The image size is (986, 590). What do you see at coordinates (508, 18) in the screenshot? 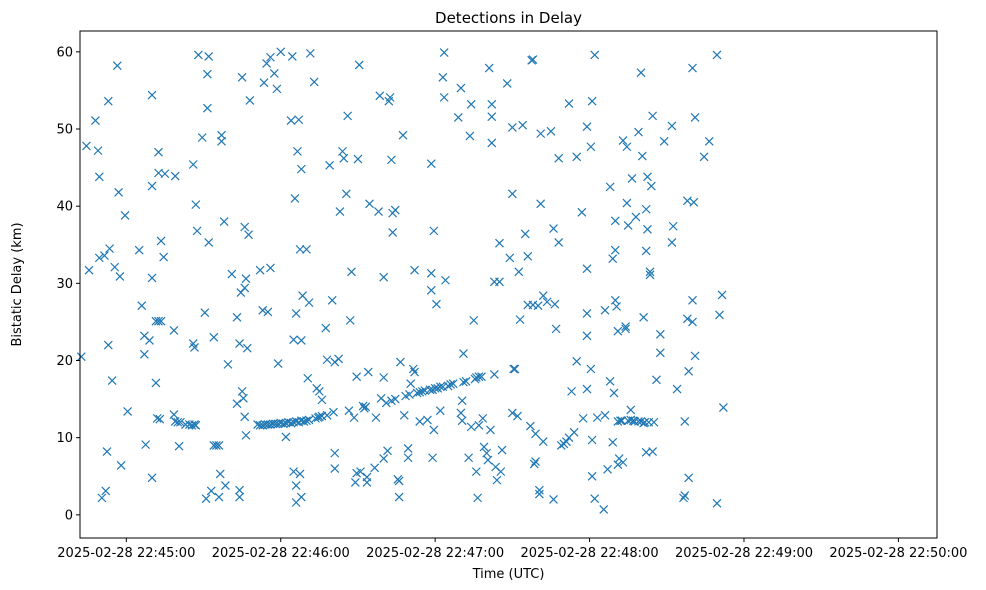
I see `chart-title: Detections in Delay` at bounding box center [508, 18].